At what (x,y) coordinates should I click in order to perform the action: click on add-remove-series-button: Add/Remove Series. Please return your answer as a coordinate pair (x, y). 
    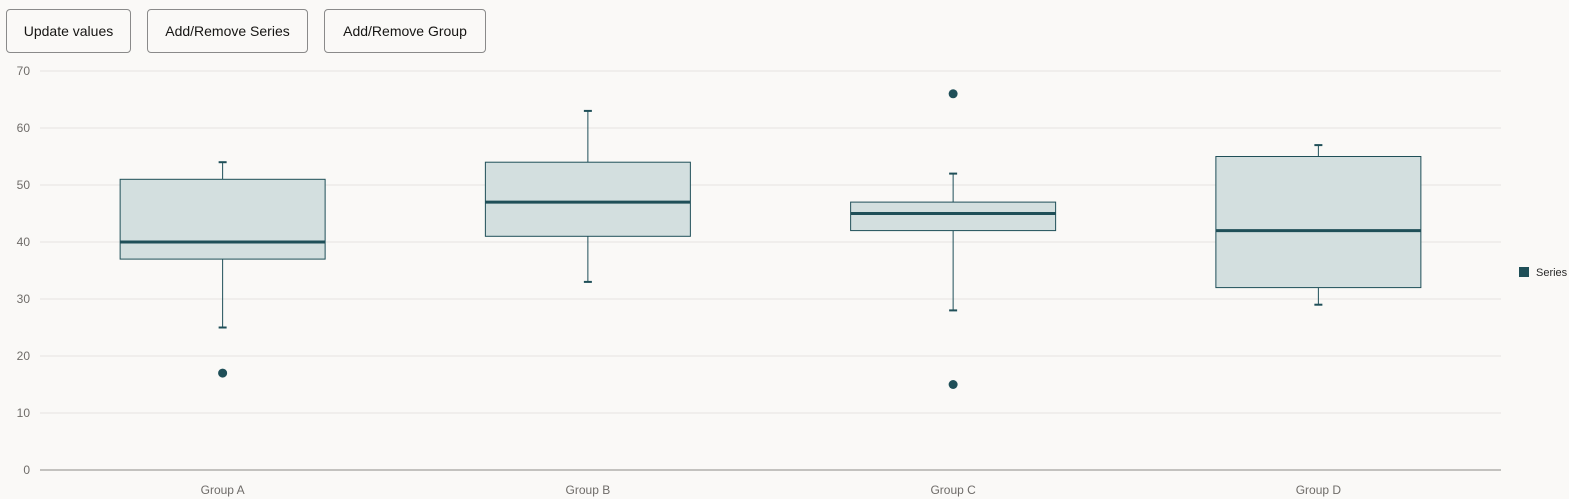
    Looking at the image, I should click on (227, 31).